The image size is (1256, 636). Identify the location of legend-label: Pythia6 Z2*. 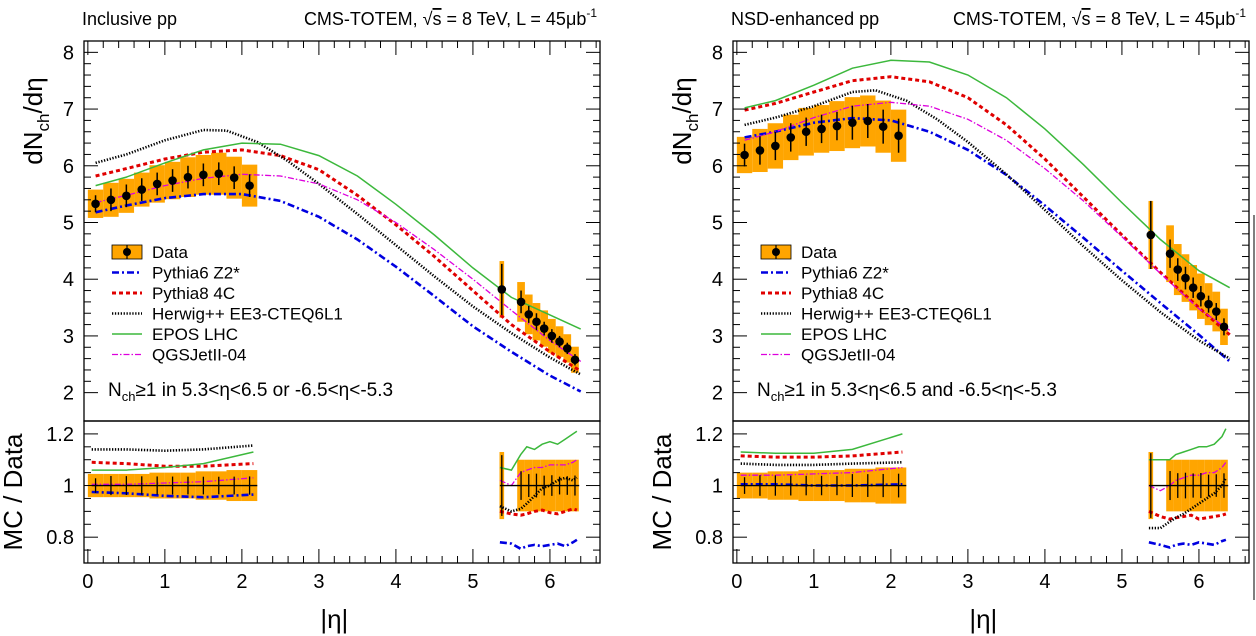
(845, 273).